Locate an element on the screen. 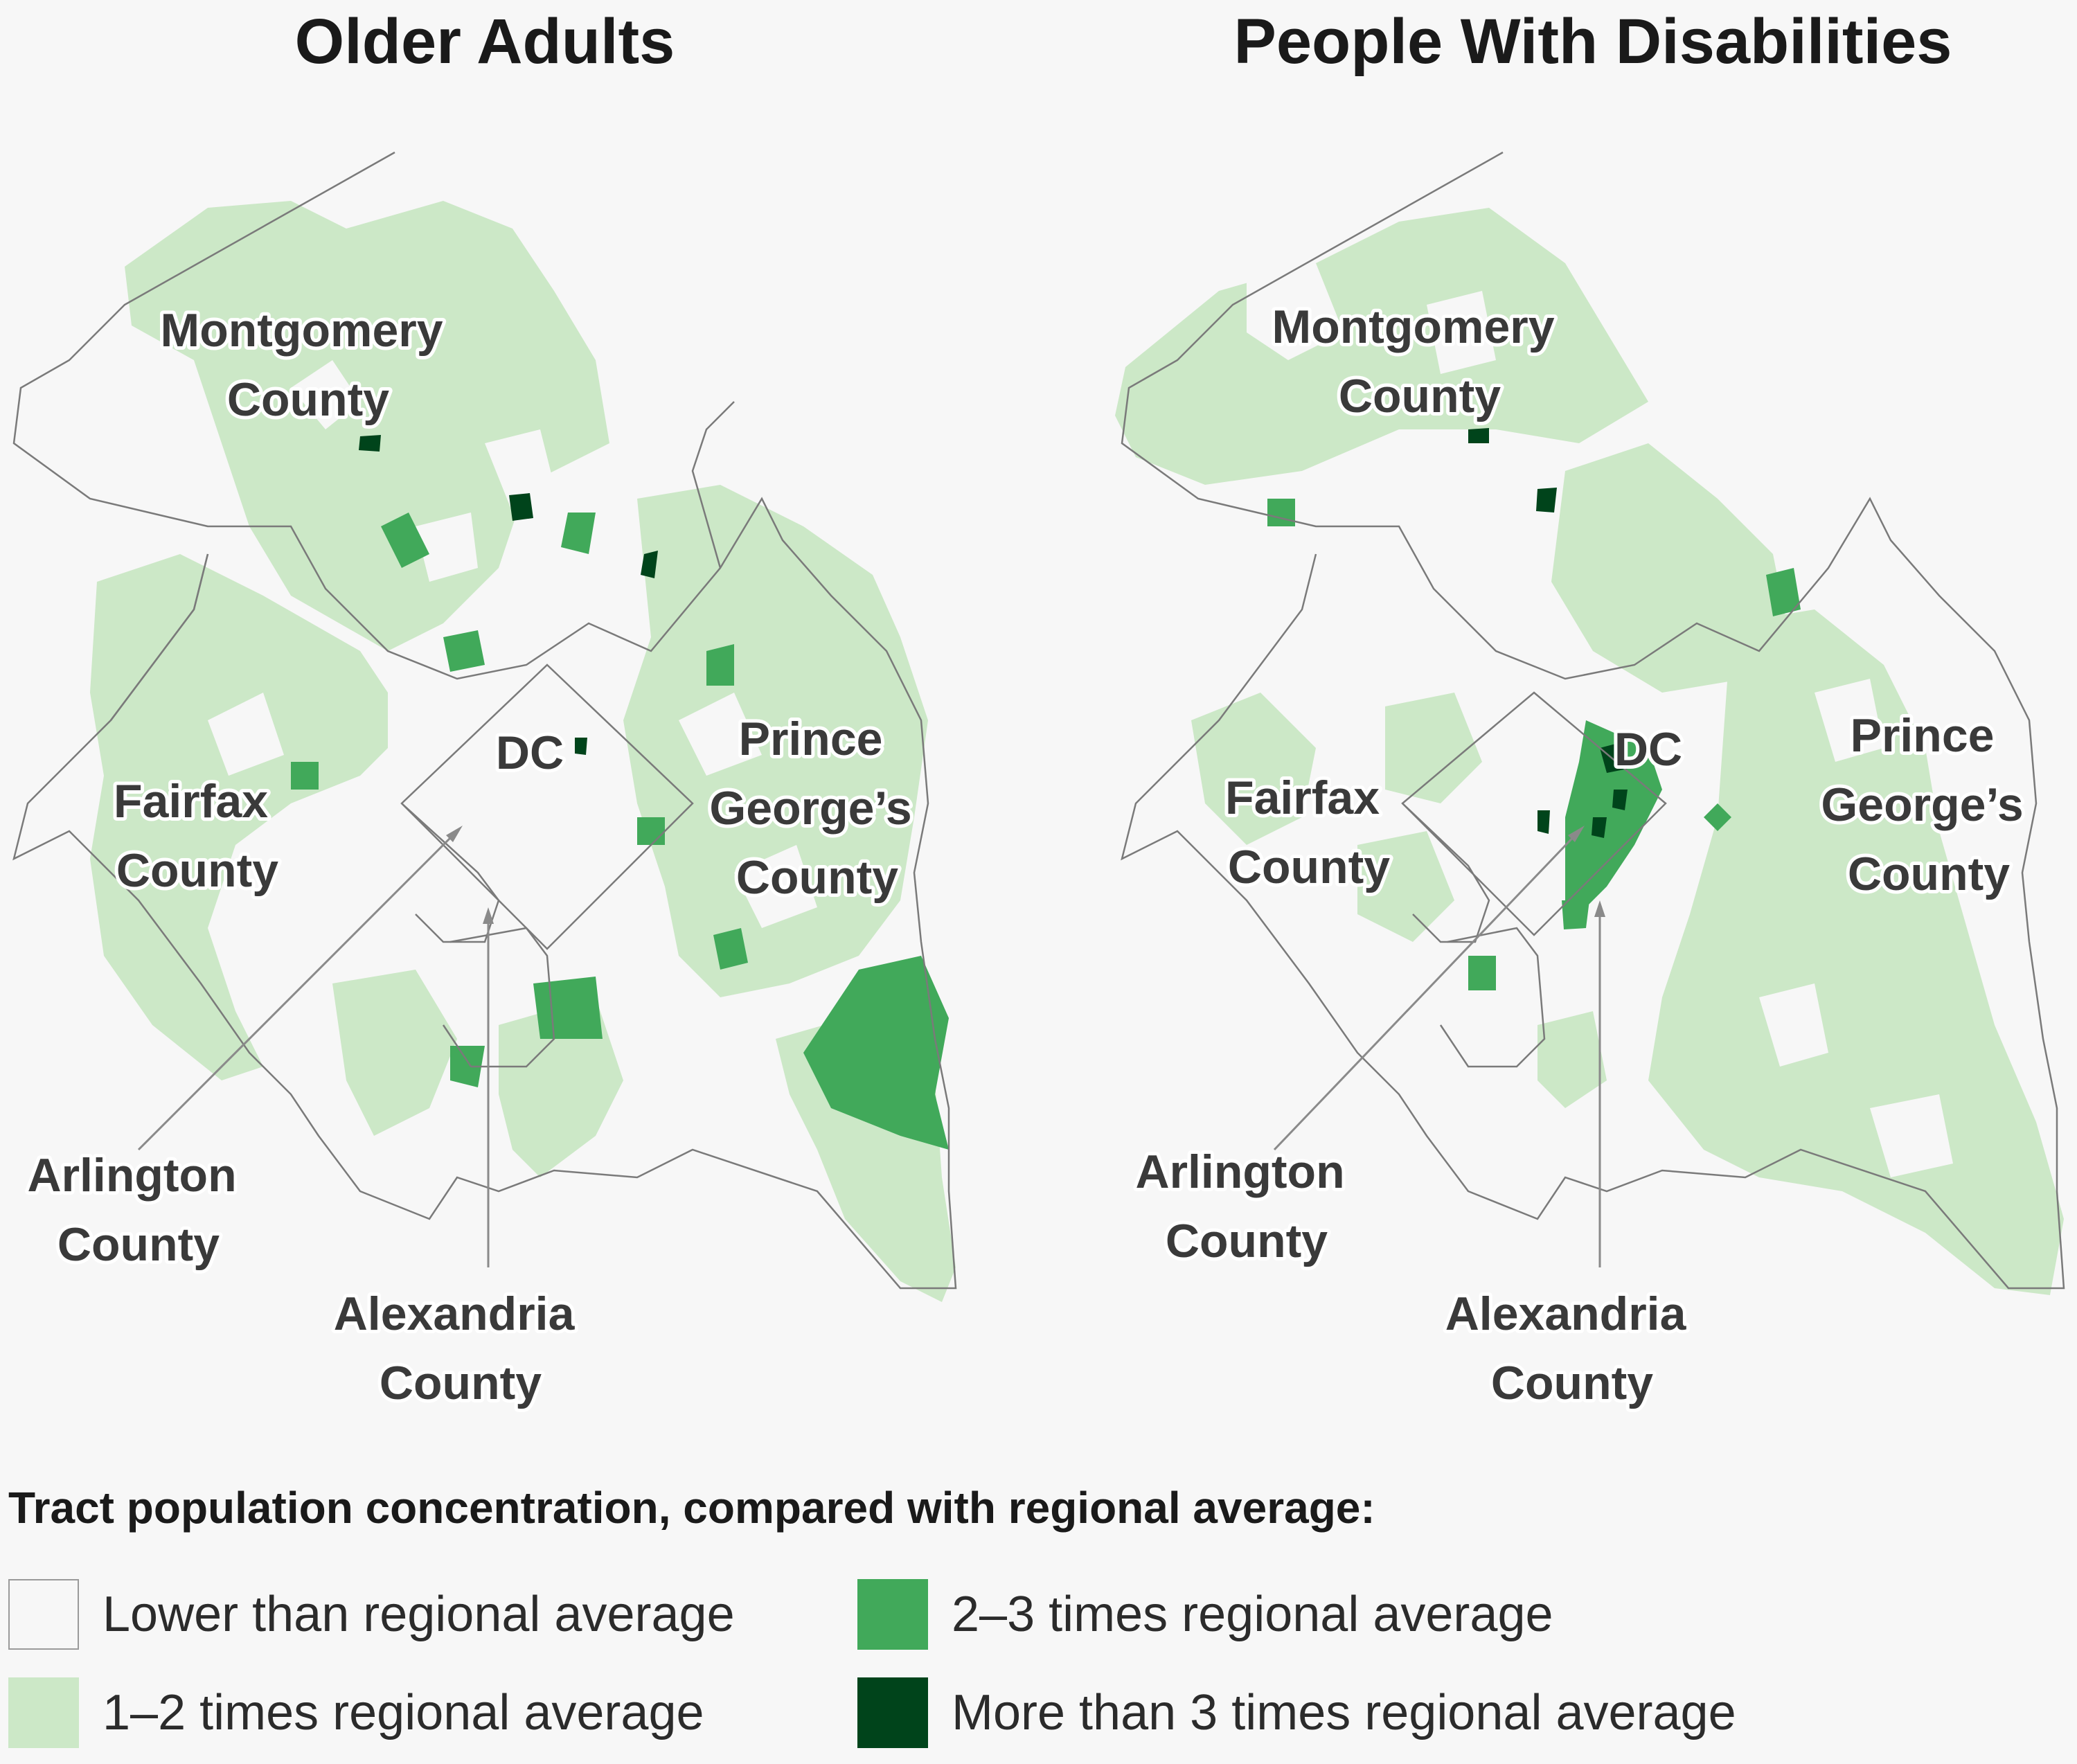 Image resolution: width=2077 pixels, height=1764 pixels. legend-item-1-2x: 1–2 times regional average is located at coordinates (356, 1713).